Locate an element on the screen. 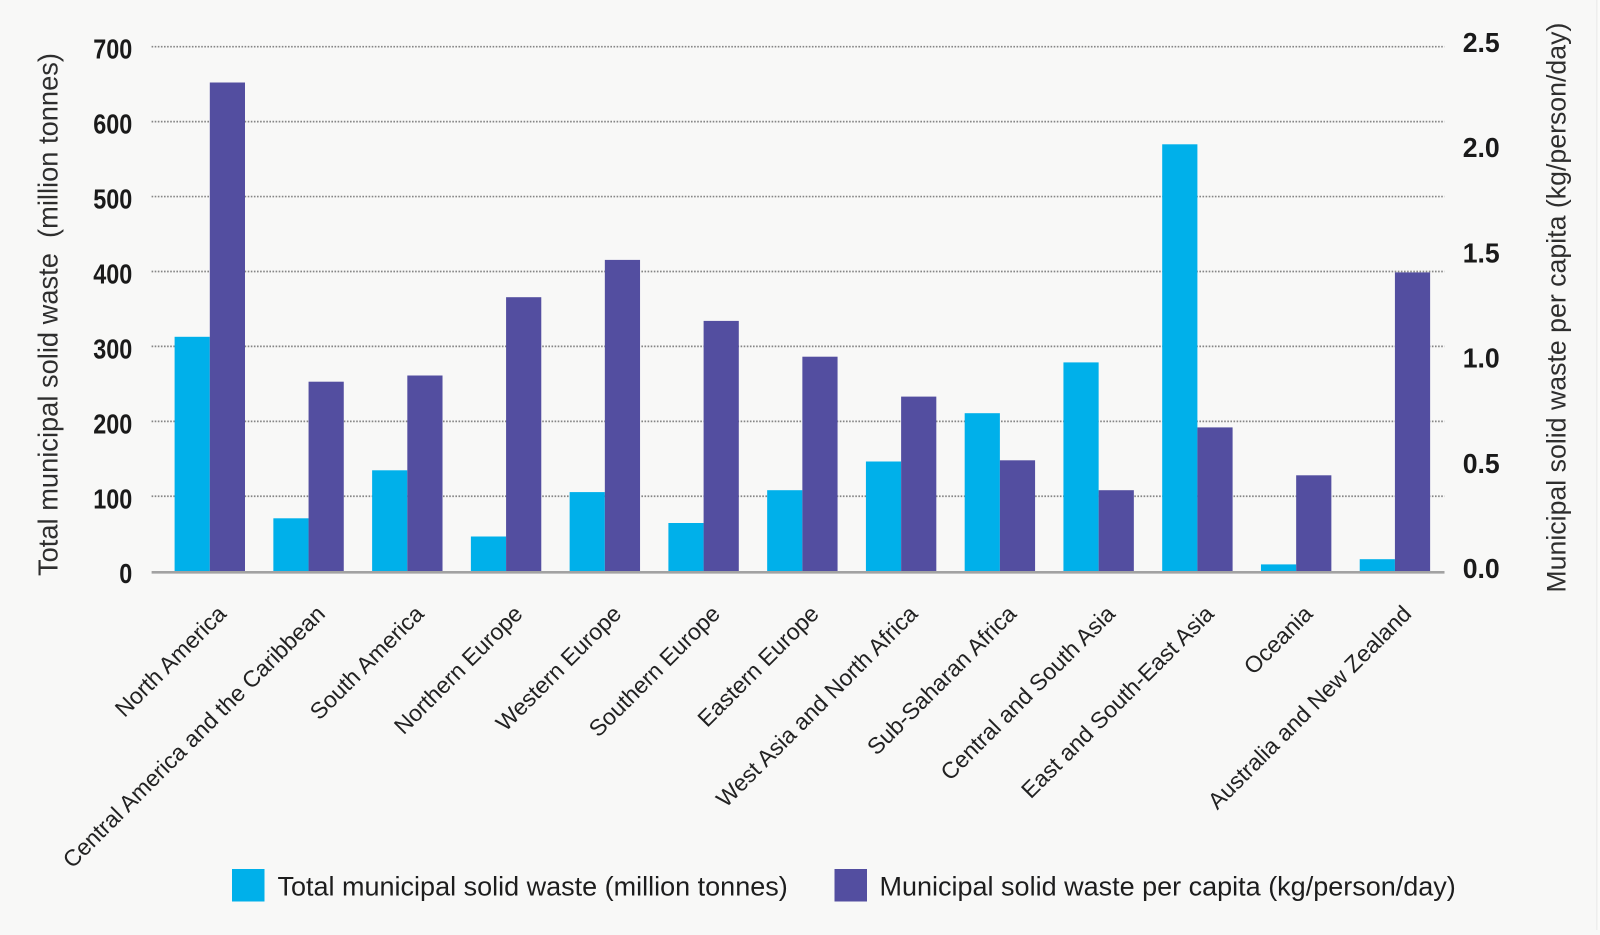 The width and height of the screenshot is (1600, 935). svg-text: 0 is located at coordinates (125, 573).